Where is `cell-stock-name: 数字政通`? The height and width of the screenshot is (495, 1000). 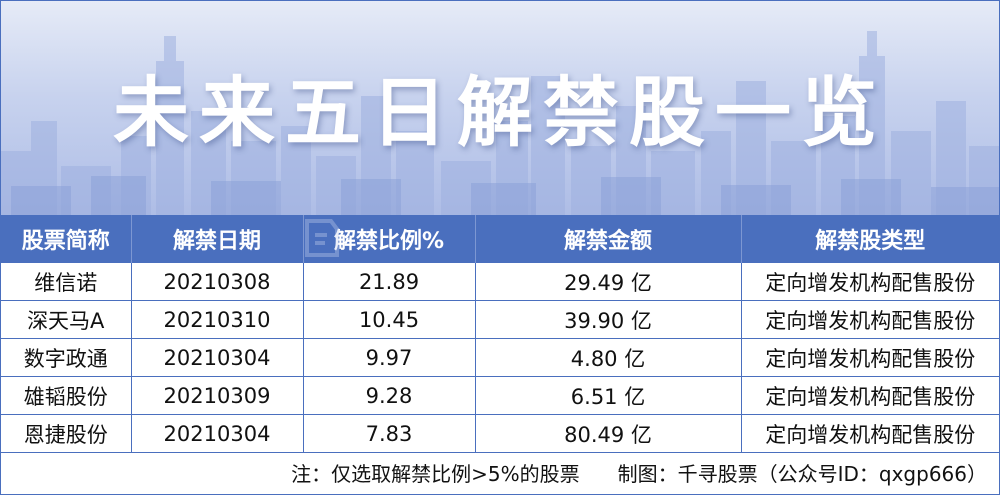
cell-stock-name: 数字政通 is located at coordinates (66, 357).